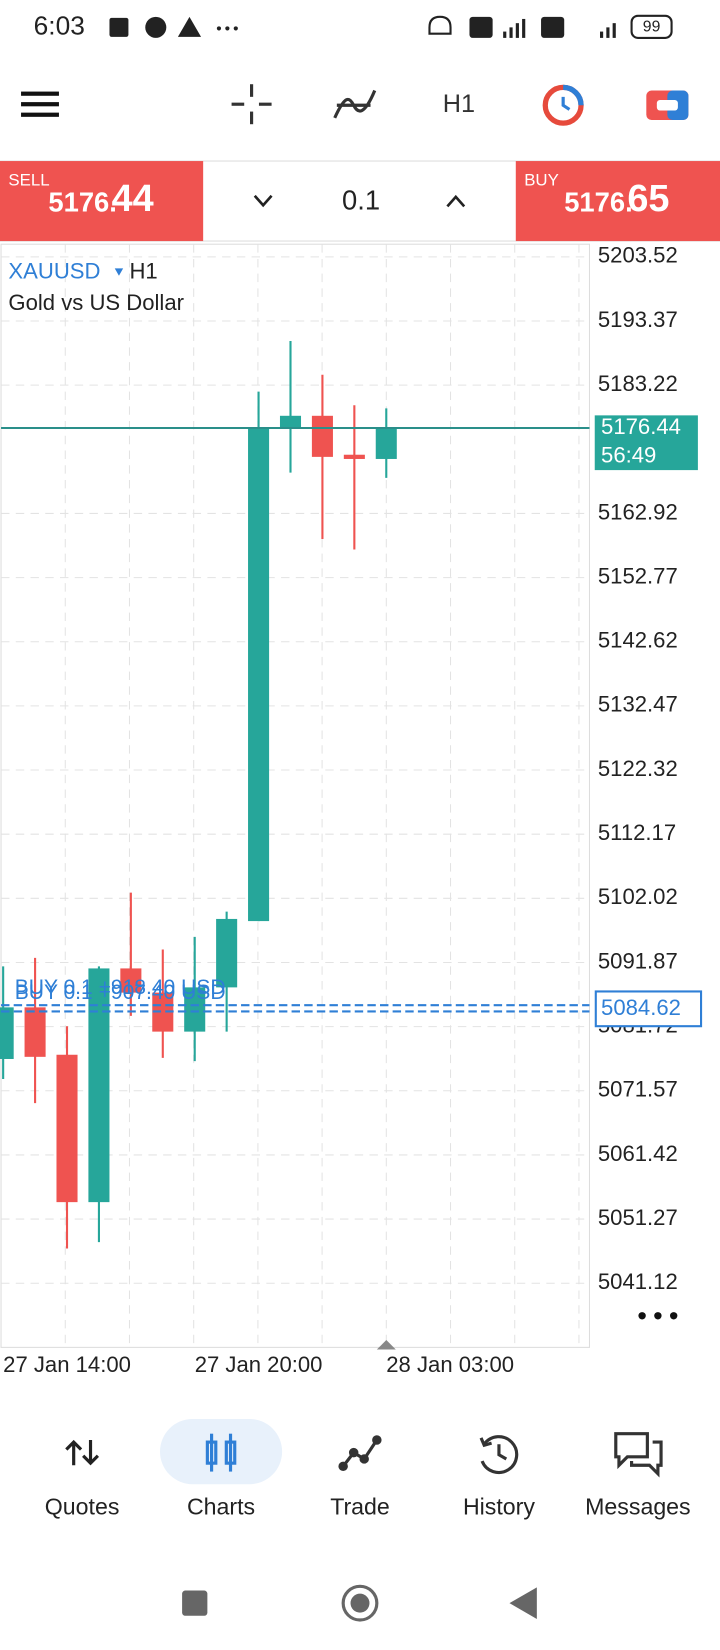  What do you see at coordinates (638, 768) in the screenshot?
I see `y-tick-label: 5122.32` at bounding box center [638, 768].